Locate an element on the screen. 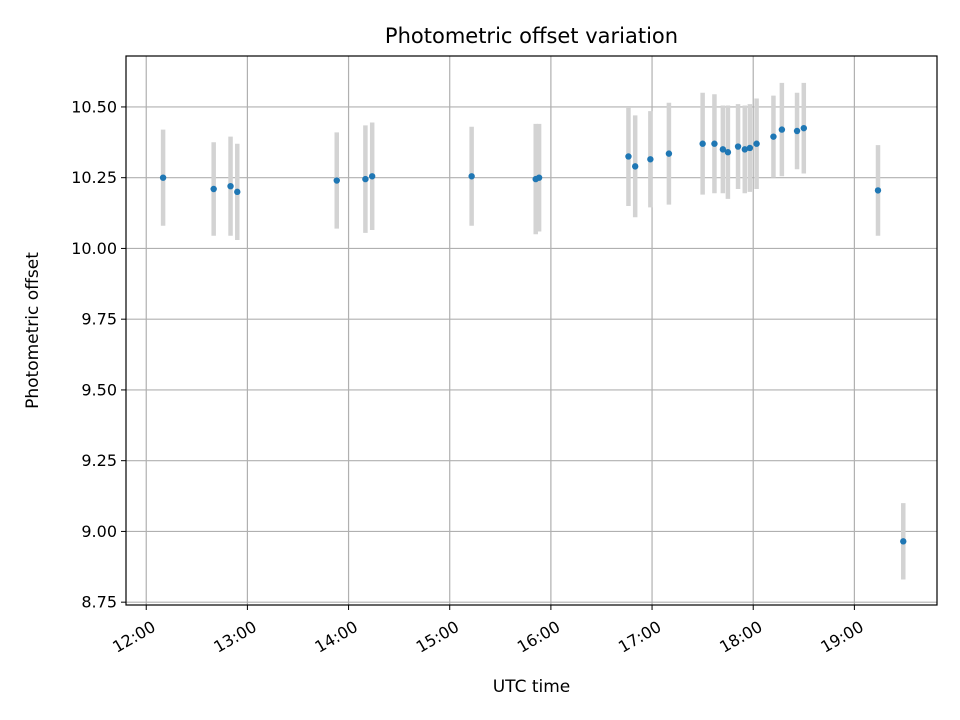 The width and height of the screenshot is (960, 720). y-axis-label: Photometric offset is located at coordinates (33, 330).